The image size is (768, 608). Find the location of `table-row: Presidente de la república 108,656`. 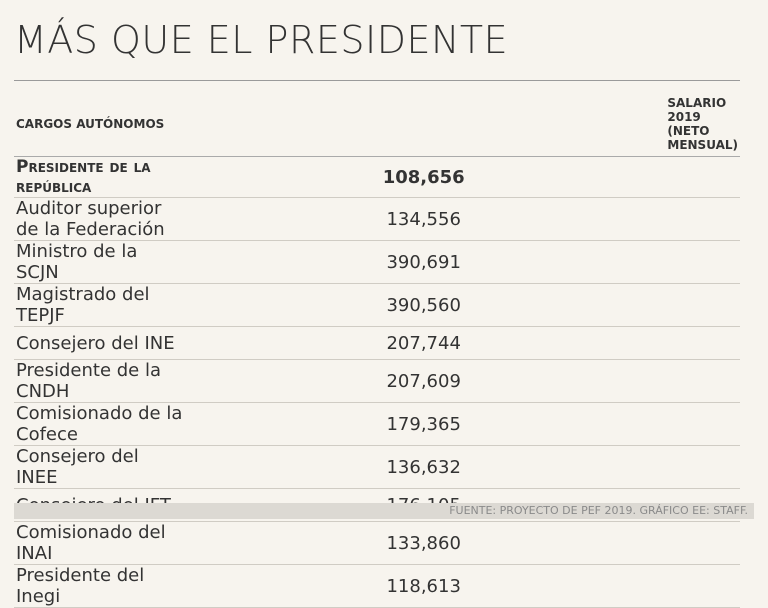

table-row: Presidente de la república 108,656 is located at coordinates (377, 177).